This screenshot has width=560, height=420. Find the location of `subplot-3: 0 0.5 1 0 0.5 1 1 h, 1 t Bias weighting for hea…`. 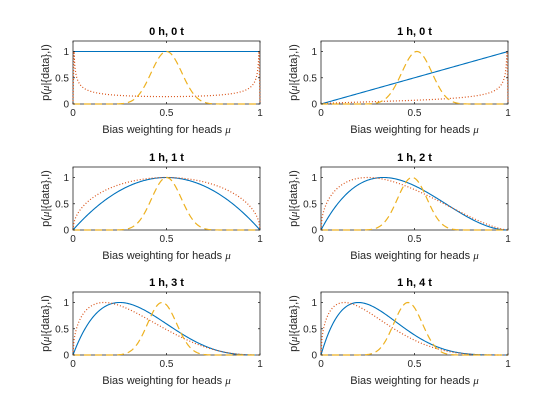

subplot-3: 0 0.5 1 0 0.5 1 1 h, 1 t Bias weighting for hea… is located at coordinates (151, 207).